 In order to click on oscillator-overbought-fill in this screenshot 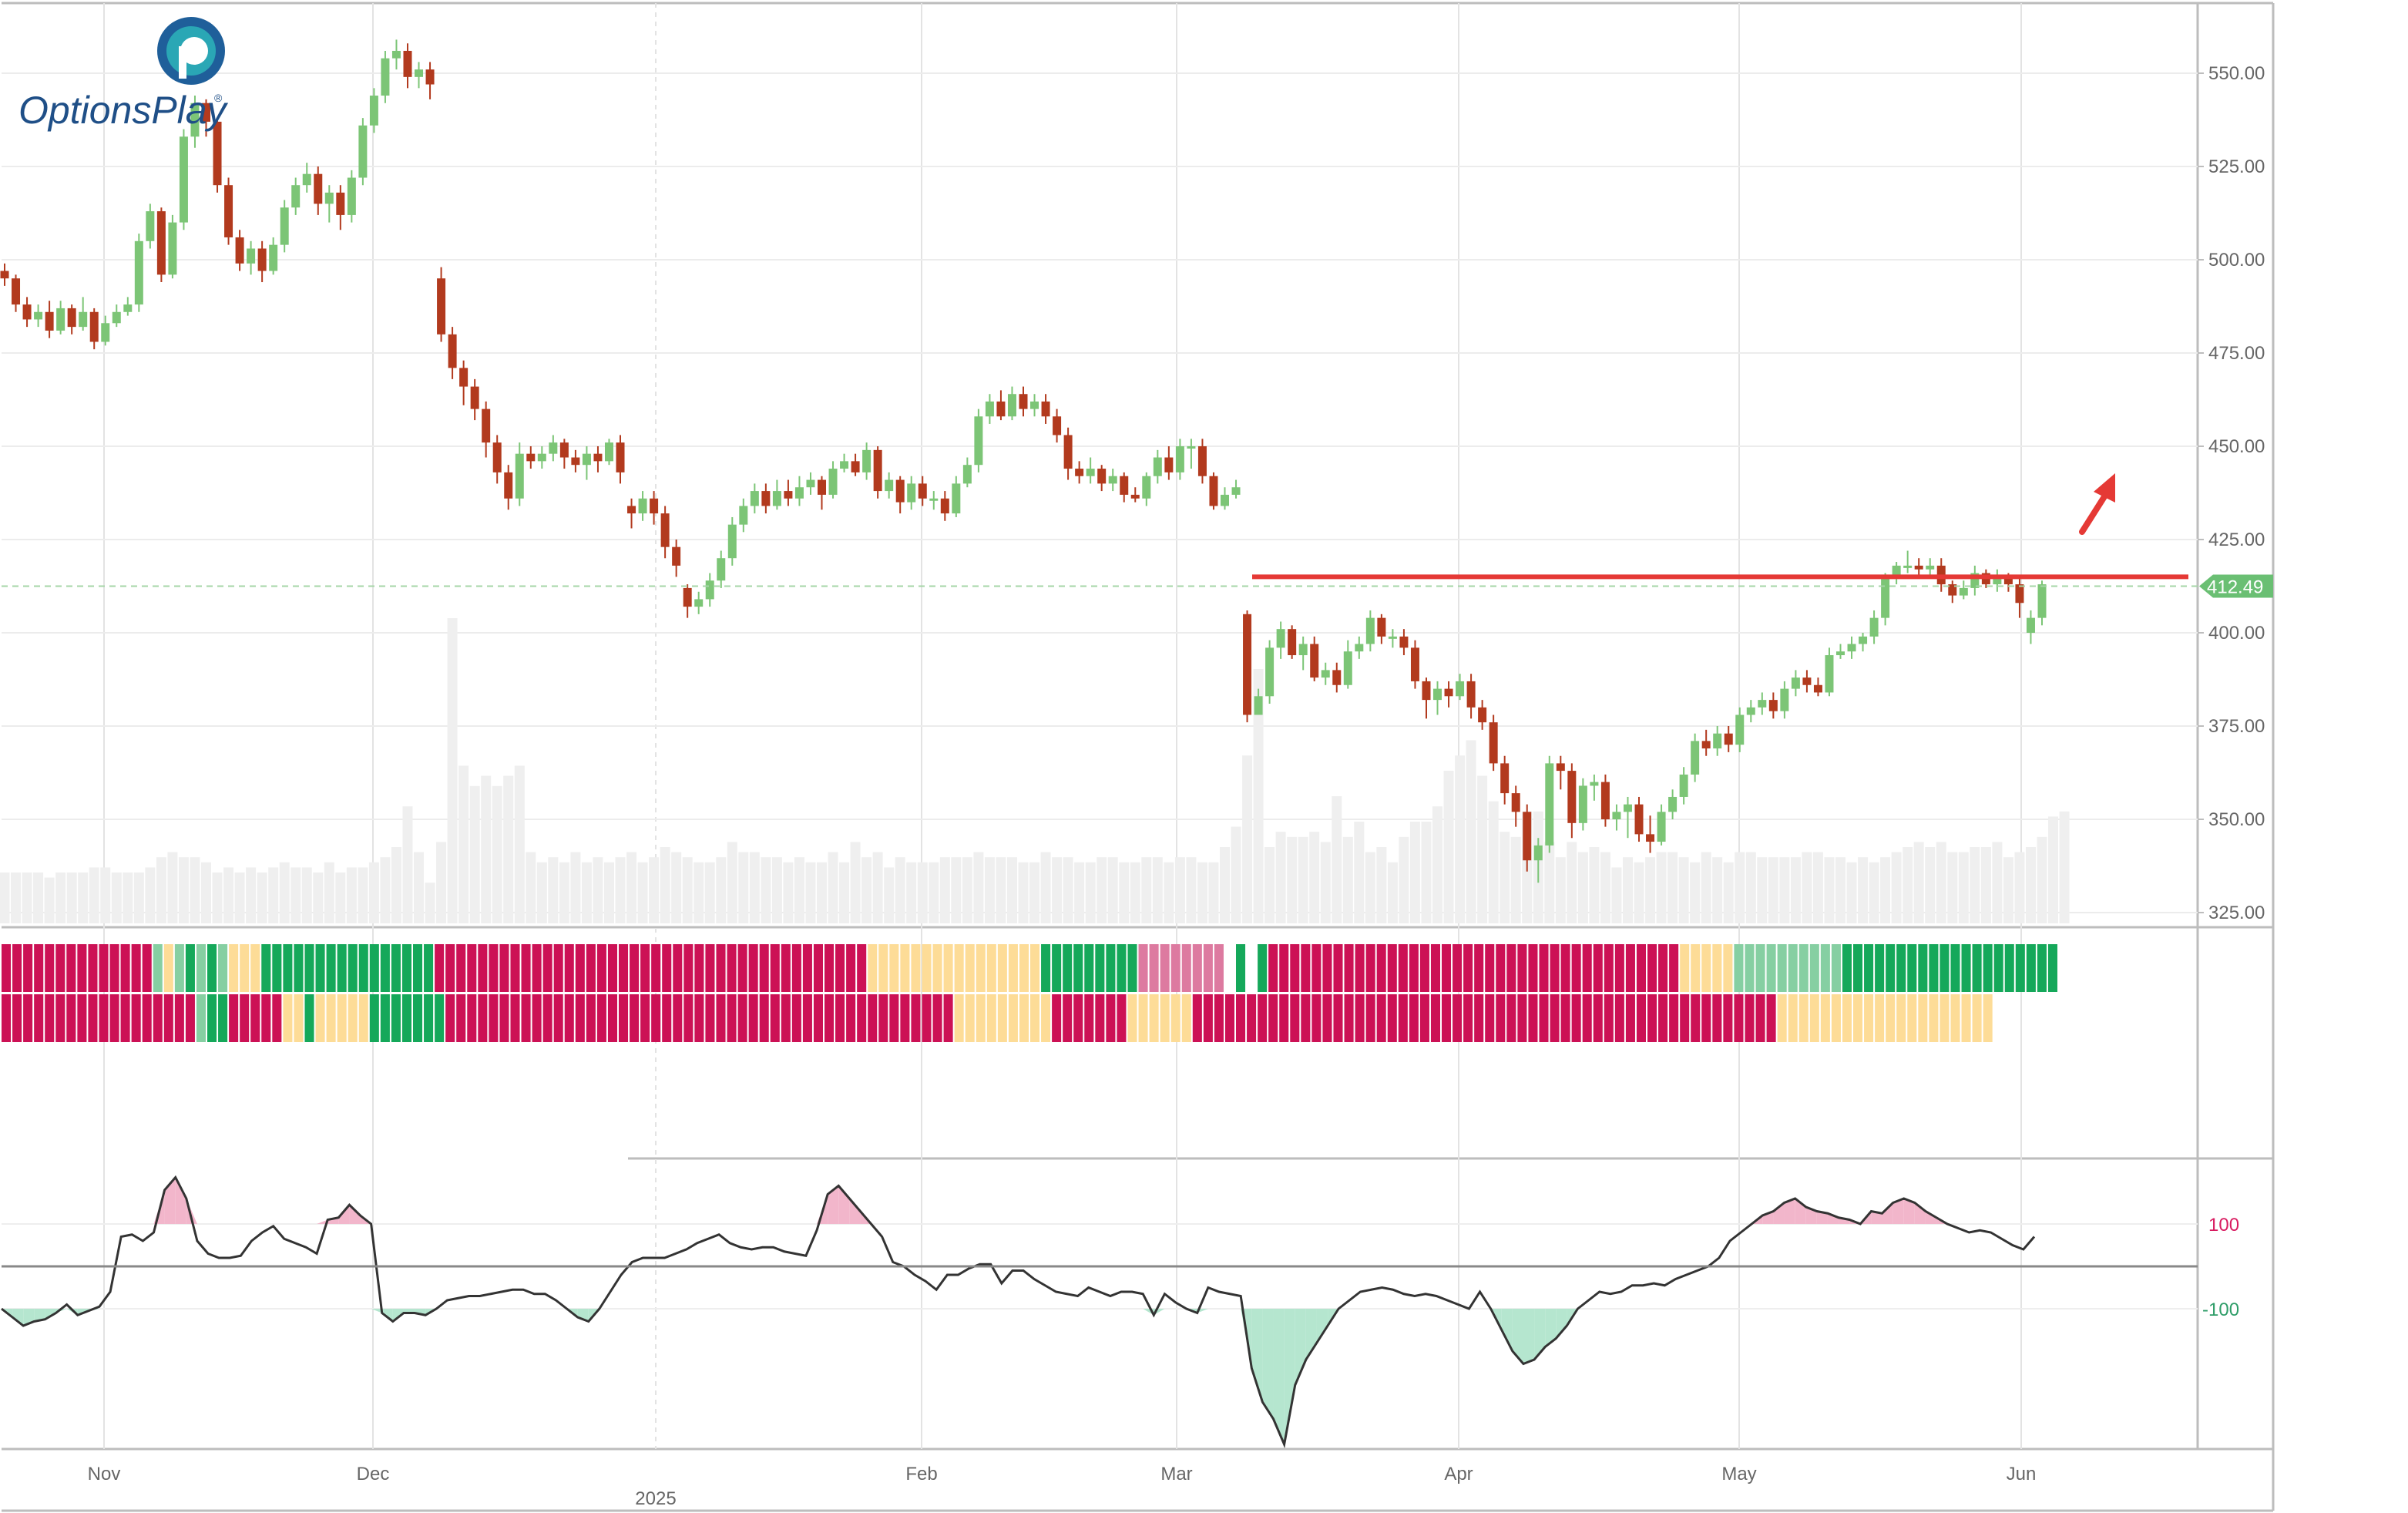, I will do `click(170, 1200)`.